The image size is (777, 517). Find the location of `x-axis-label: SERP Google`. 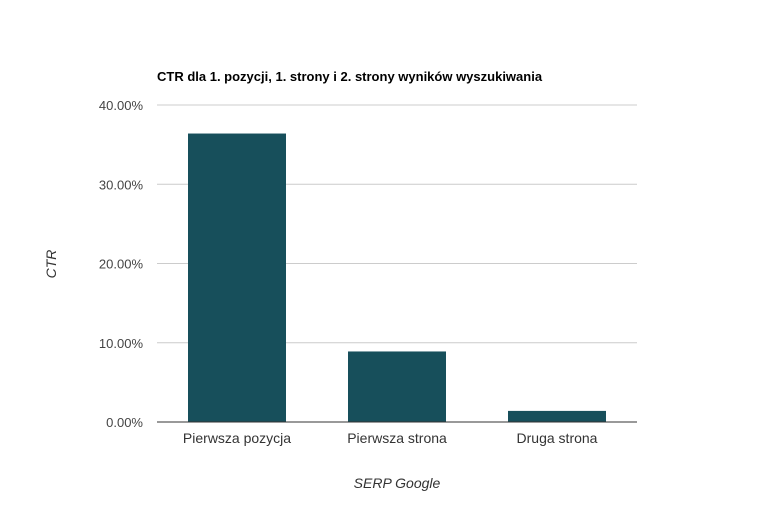

x-axis-label: SERP Google is located at coordinates (397, 483).